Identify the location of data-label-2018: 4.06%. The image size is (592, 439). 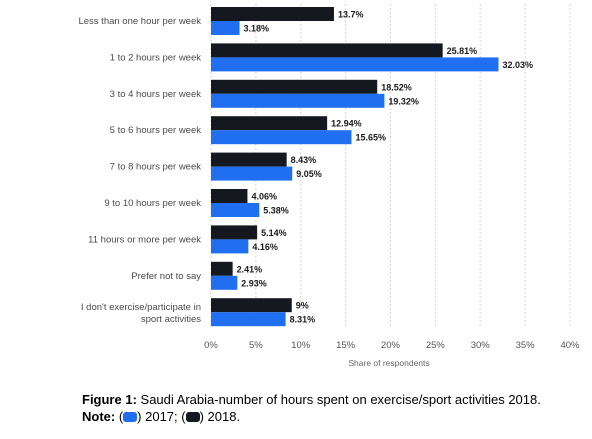
(264, 197).